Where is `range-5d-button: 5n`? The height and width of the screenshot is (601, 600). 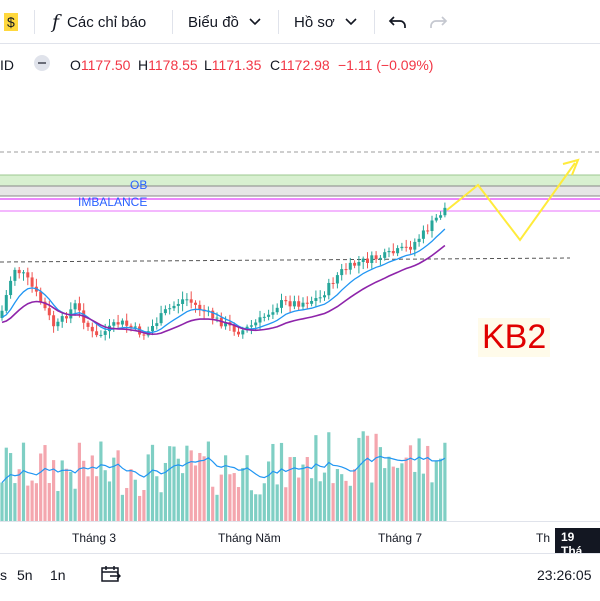 range-5d-button: 5n is located at coordinates (25, 575).